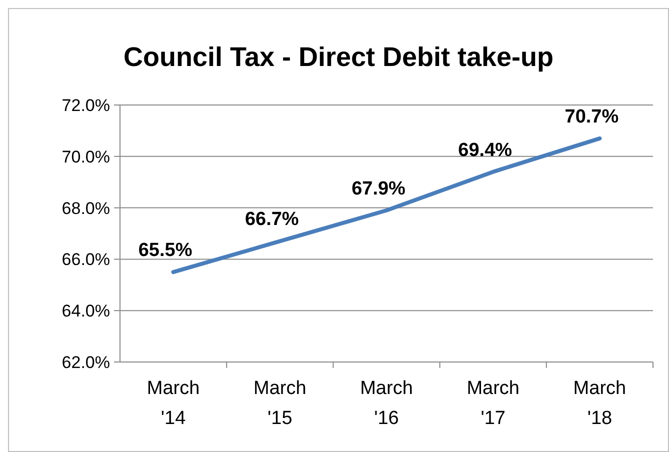 Image resolution: width=669 pixels, height=452 pixels. Describe the element at coordinates (86, 105) in the screenshot. I see `y-tick-label: 72.0%` at that location.